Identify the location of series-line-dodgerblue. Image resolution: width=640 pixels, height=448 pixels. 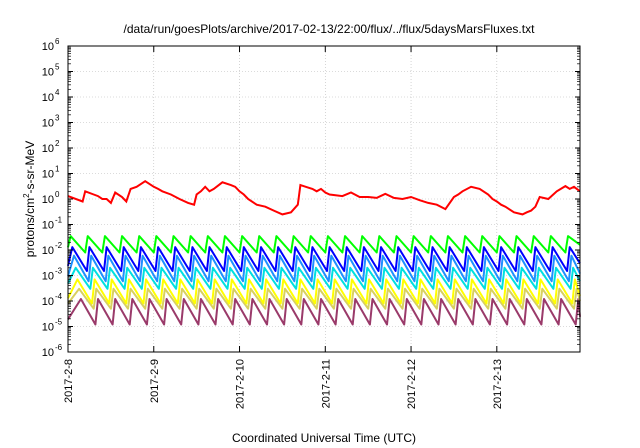
(324, 268).